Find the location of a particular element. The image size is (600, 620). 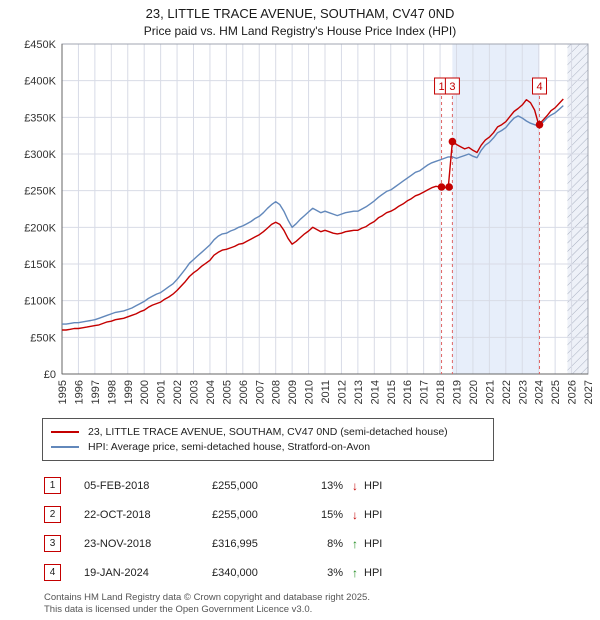

sale-label: 4 is located at coordinates (539, 87).